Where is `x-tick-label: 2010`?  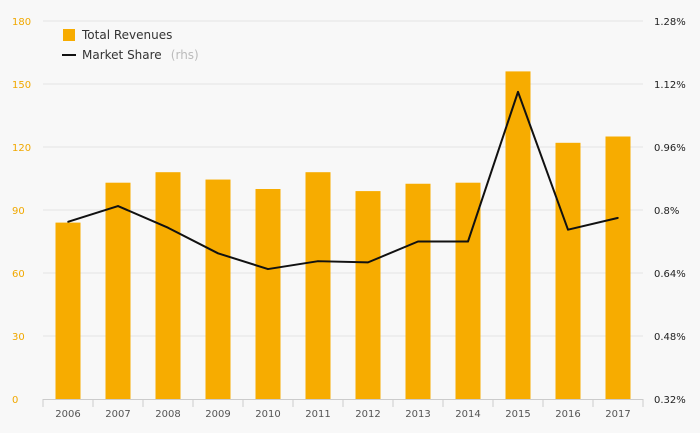 x-tick-label: 2010 is located at coordinates (267, 414).